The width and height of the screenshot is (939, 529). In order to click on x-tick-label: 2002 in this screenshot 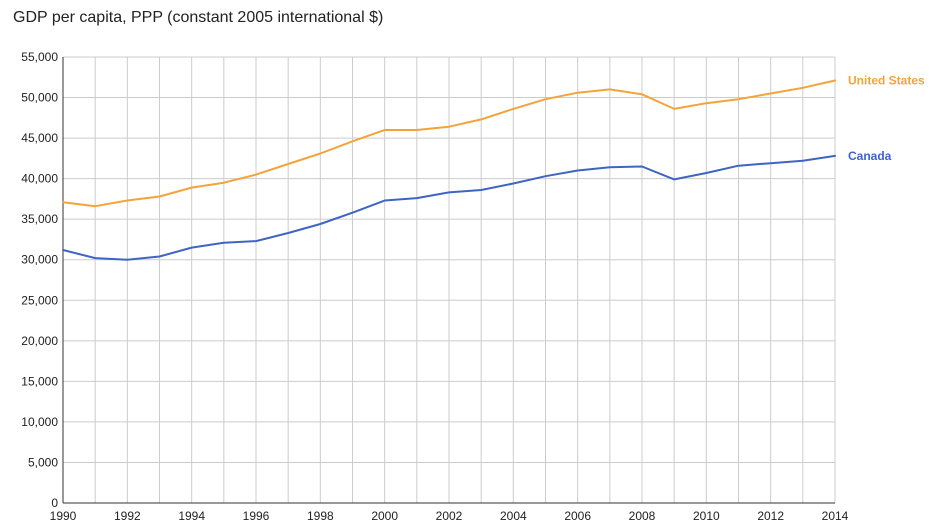, I will do `click(449, 516)`.